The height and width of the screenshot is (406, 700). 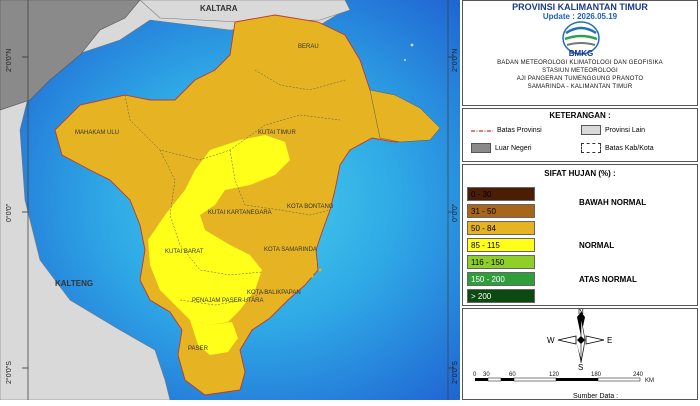 I want to click on compass-n: N, so click(x=581, y=312).